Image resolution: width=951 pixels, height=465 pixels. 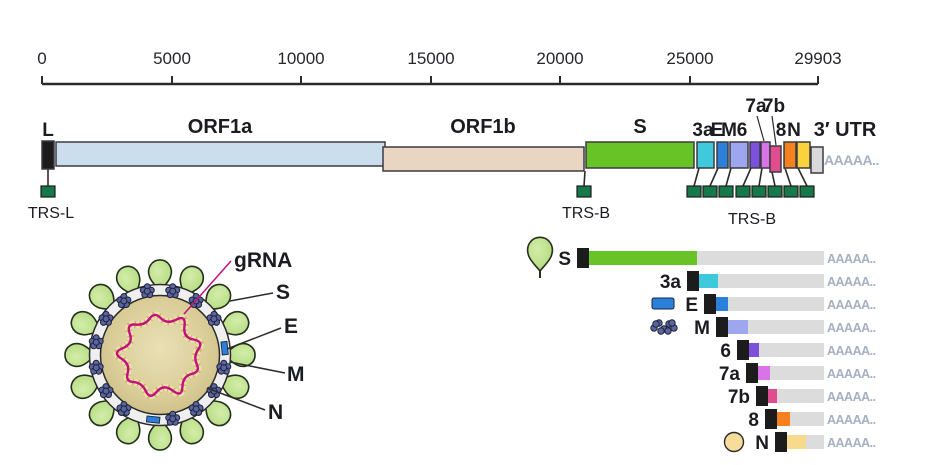 I want to click on trs-markers: TRS-L TRS-B TRS-B, so click(x=421, y=206).